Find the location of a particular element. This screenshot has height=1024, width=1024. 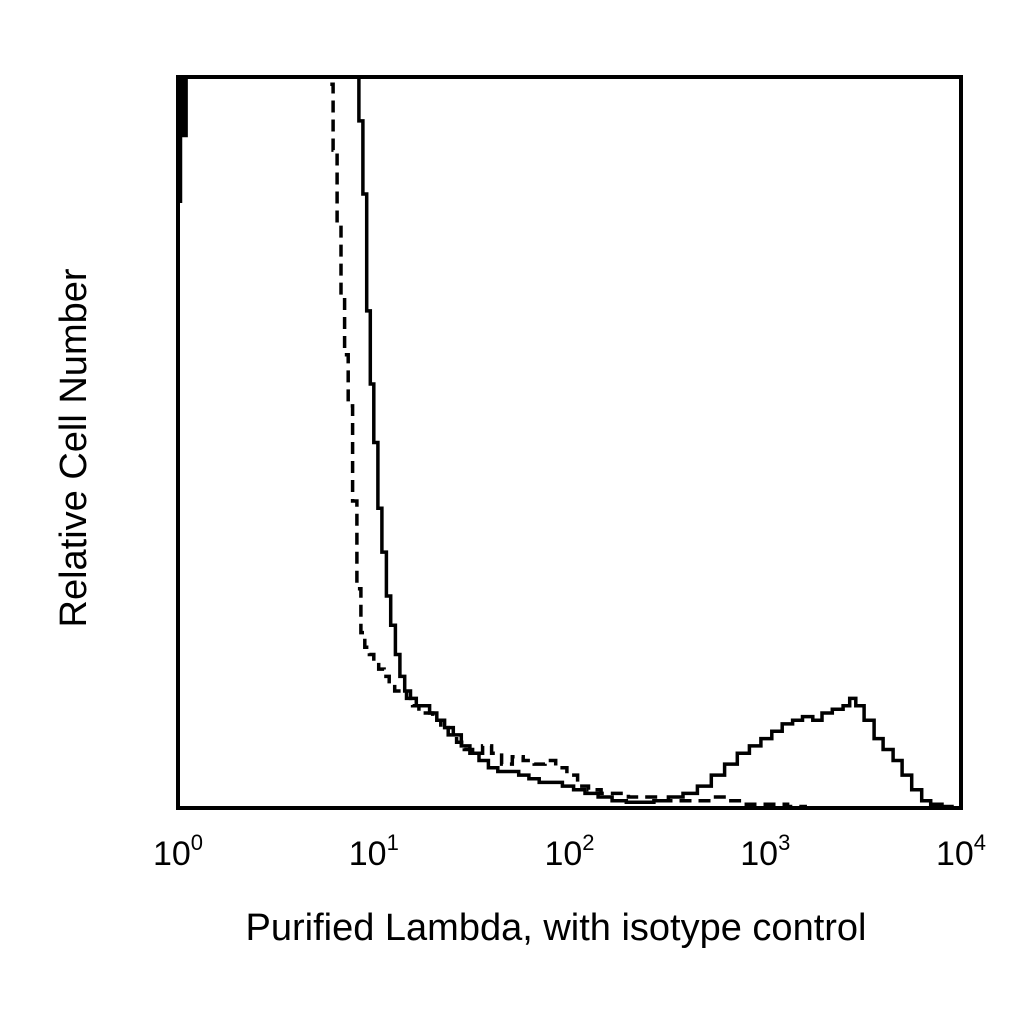

x-tick-label: 10² is located at coordinates (569, 851).